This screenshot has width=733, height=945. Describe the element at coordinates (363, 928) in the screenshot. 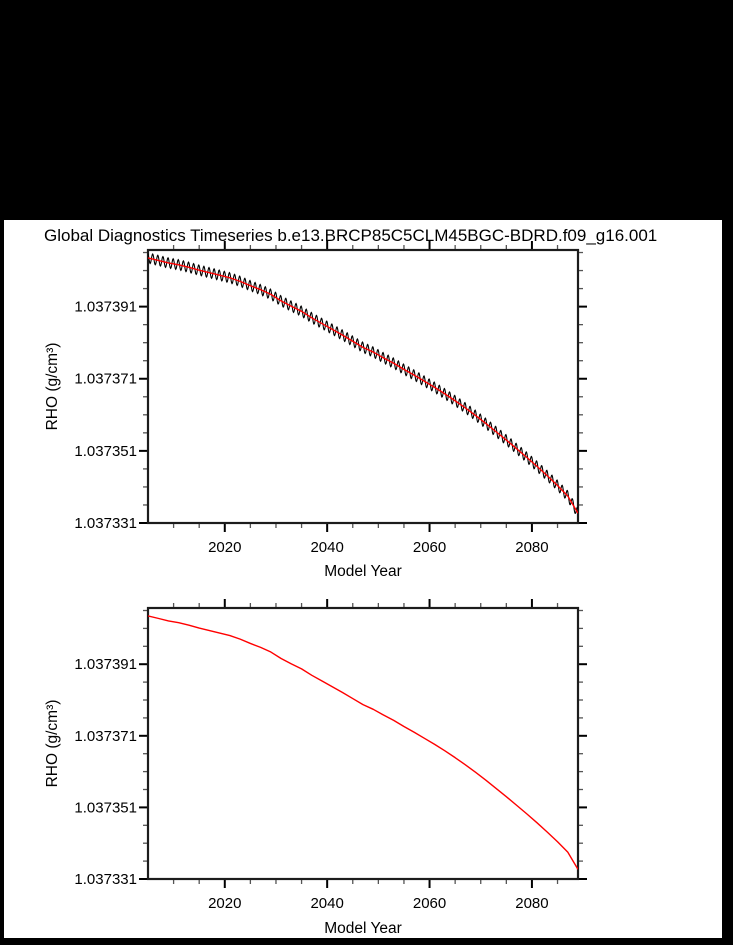

I see `x-axis-title-bottom-panel: Model Year` at that location.